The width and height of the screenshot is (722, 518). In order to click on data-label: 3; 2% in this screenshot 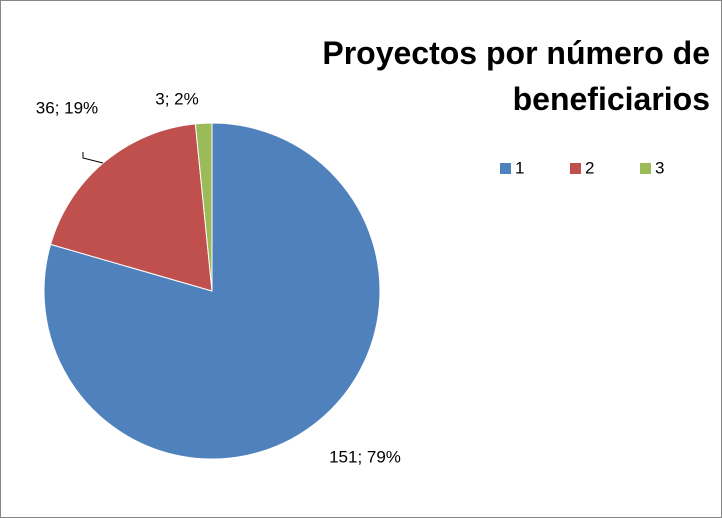, I will do `click(176, 98)`.